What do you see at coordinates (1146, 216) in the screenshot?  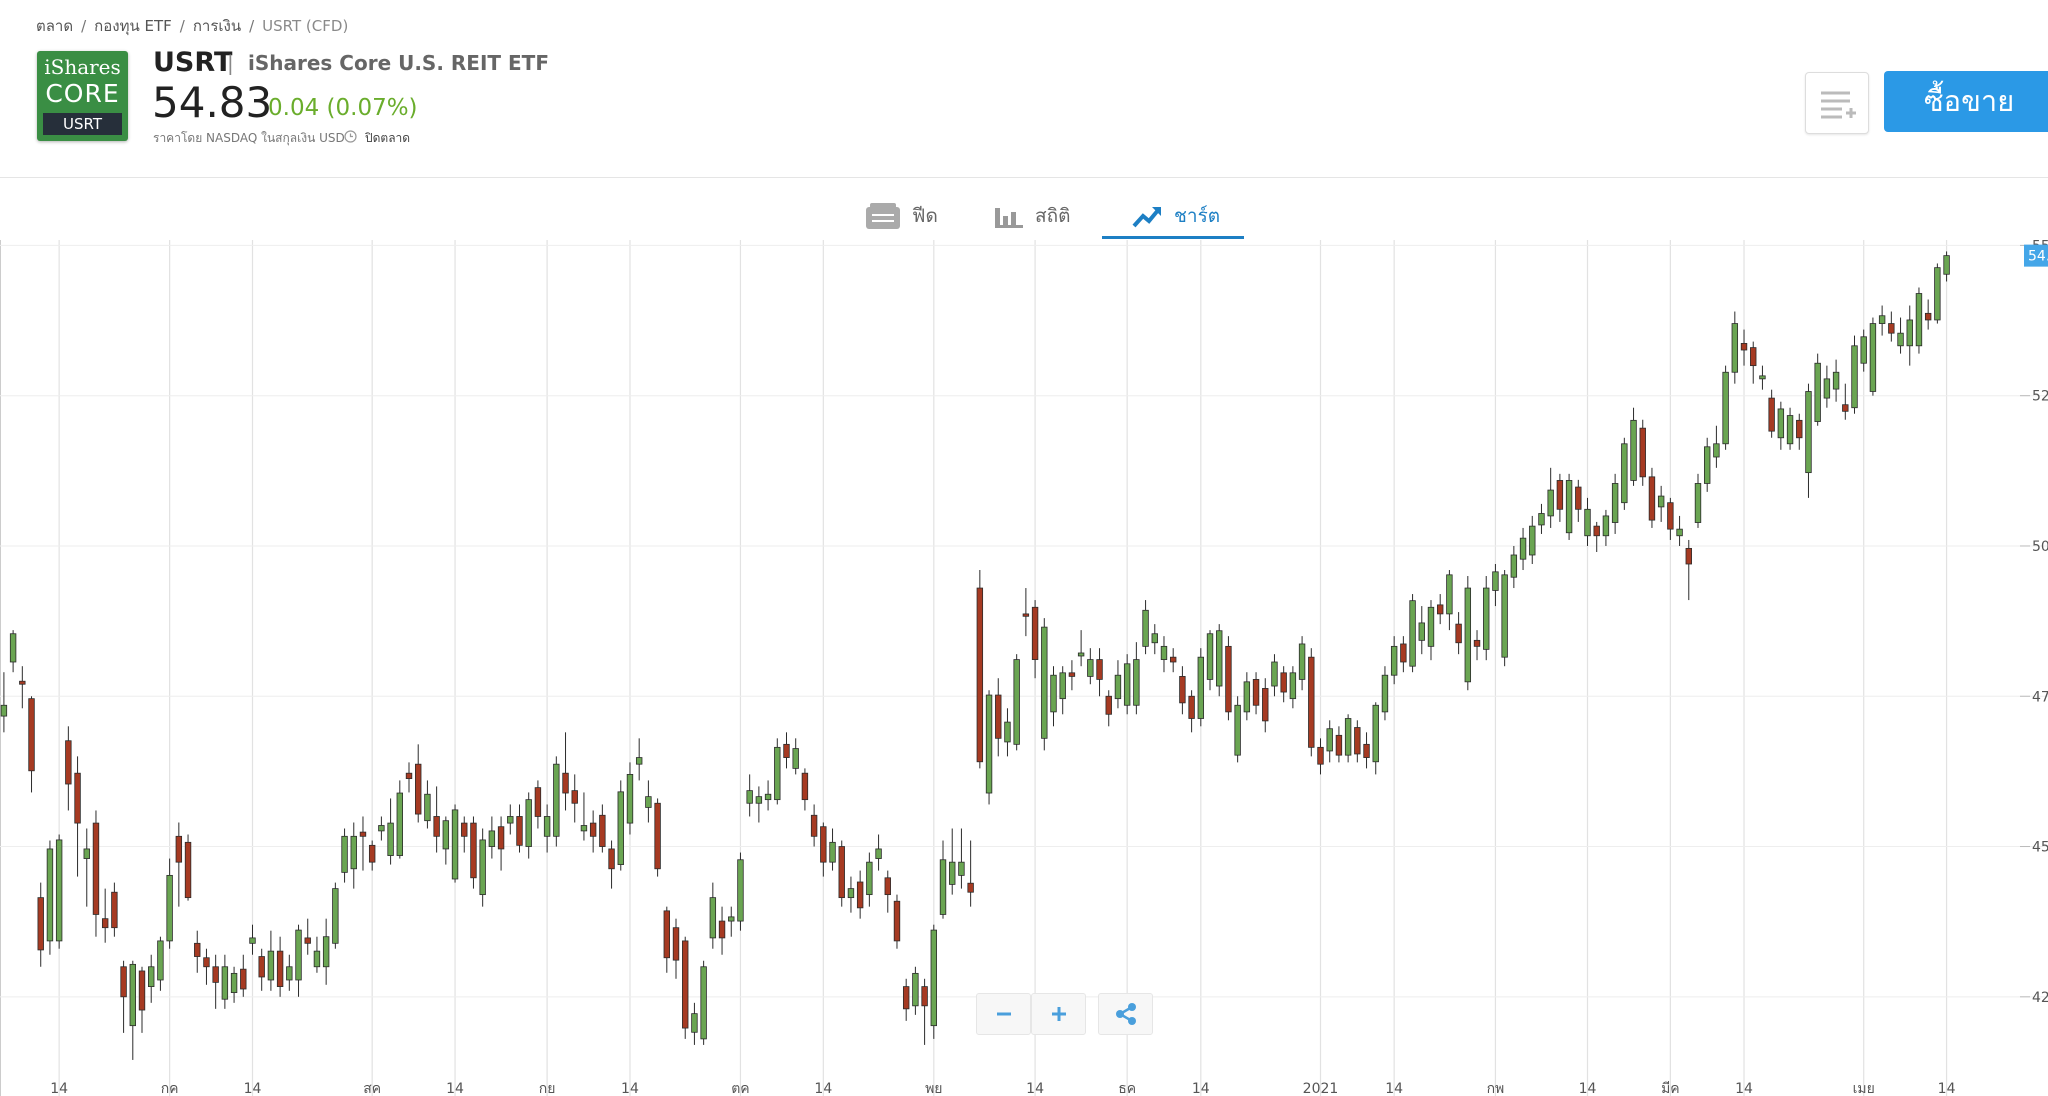 I see `tab-icon` at bounding box center [1146, 216].